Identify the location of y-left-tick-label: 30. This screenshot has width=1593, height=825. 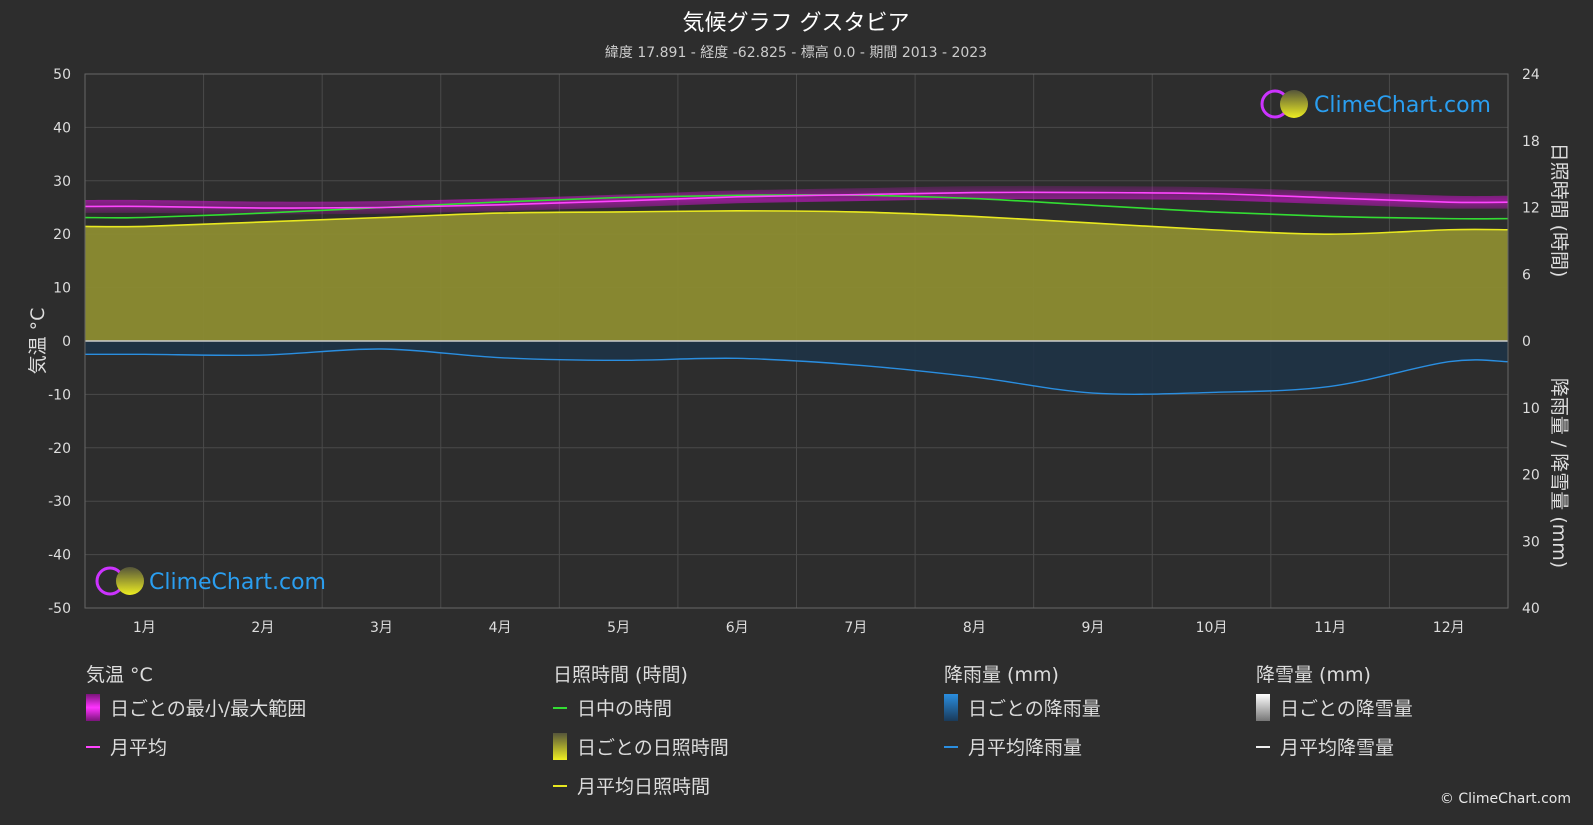
(62, 182).